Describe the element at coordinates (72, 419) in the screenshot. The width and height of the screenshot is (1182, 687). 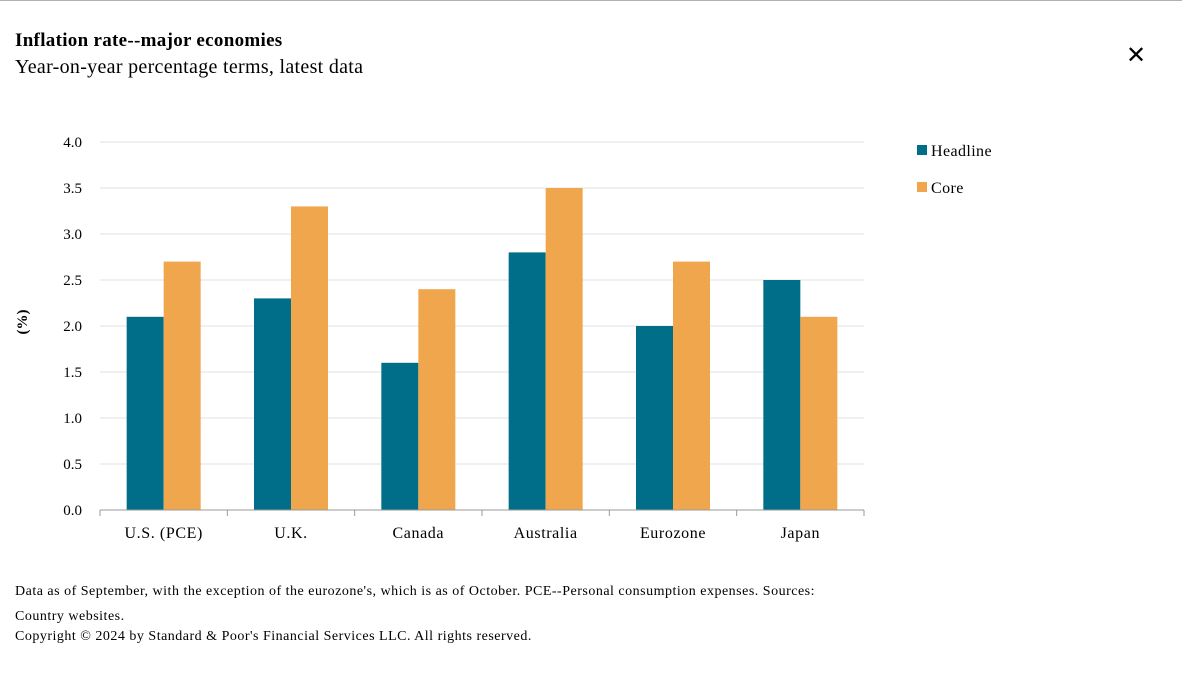
I see `y-tick-label: 1.0` at that location.